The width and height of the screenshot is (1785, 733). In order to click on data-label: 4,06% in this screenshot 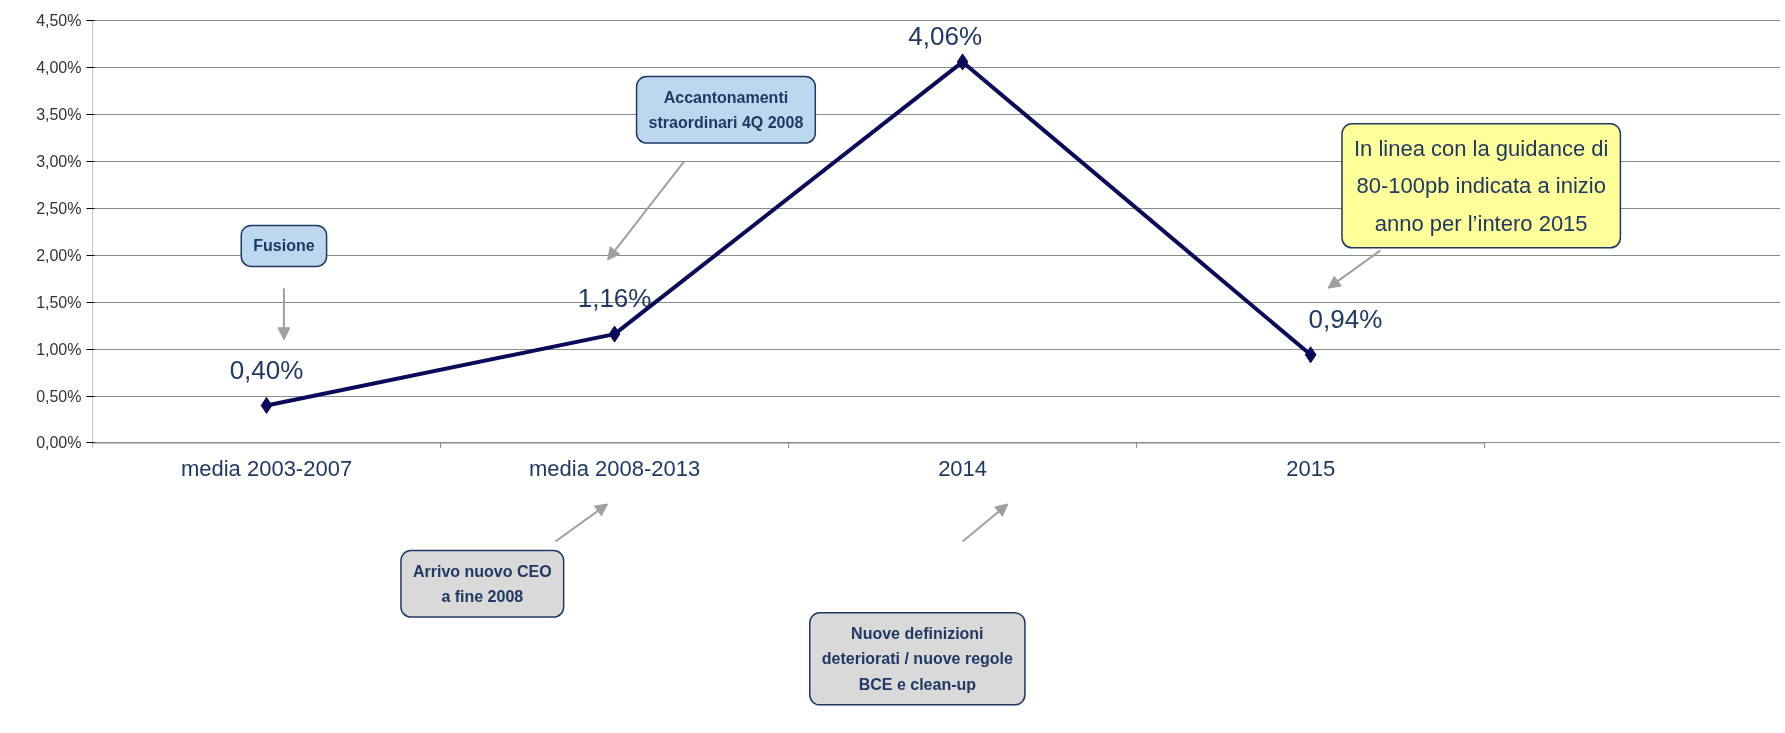, I will do `click(945, 35)`.